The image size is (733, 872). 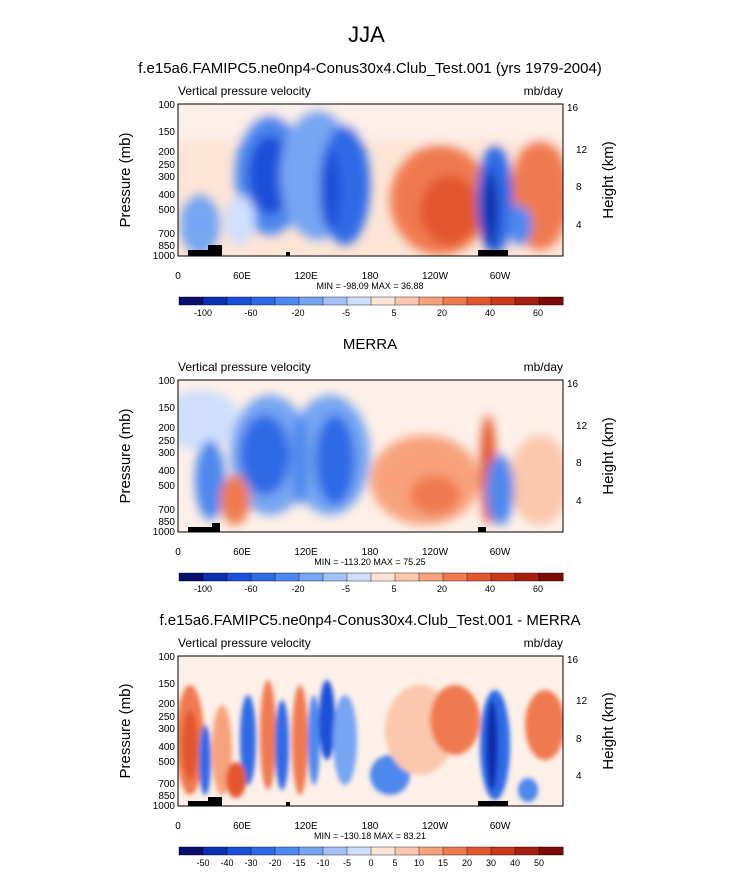 What do you see at coordinates (370, 344) in the screenshot?
I see `panel-title: MERRA` at bounding box center [370, 344].